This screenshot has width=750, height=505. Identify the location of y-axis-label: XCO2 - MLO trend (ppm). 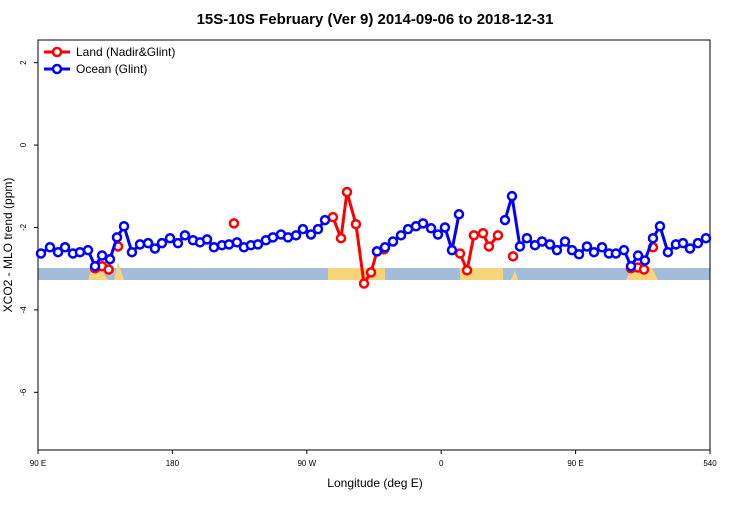
(8, 245).